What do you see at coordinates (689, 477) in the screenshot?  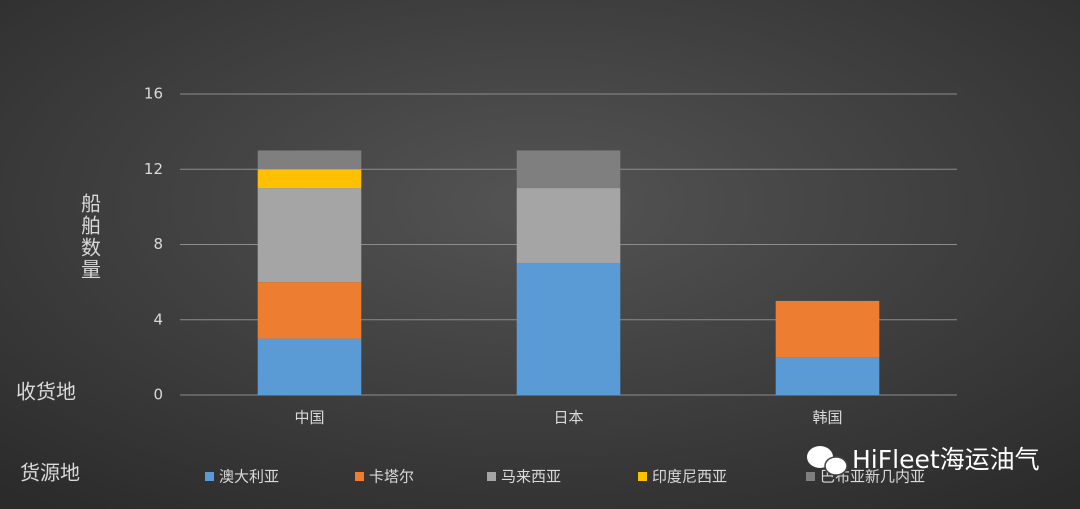 I see `legend-label: 印度尼西亚` at bounding box center [689, 477].